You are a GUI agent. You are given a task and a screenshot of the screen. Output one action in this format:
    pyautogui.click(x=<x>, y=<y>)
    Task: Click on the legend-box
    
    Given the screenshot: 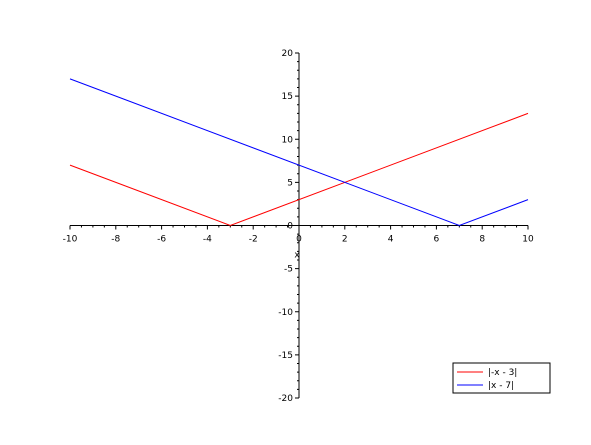 What is the action you would take?
    pyautogui.click(x=501, y=378)
    